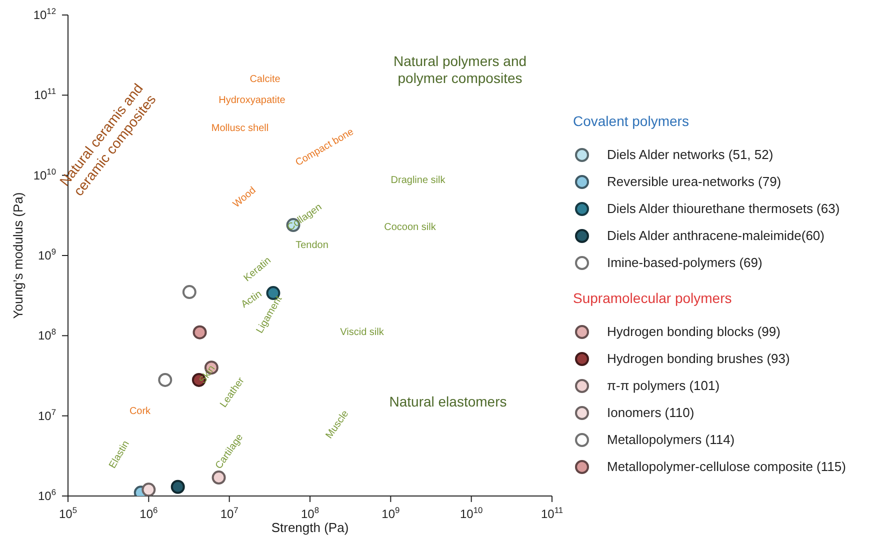 The height and width of the screenshot is (542, 893). I want to click on annotation: Cork, so click(140, 412).